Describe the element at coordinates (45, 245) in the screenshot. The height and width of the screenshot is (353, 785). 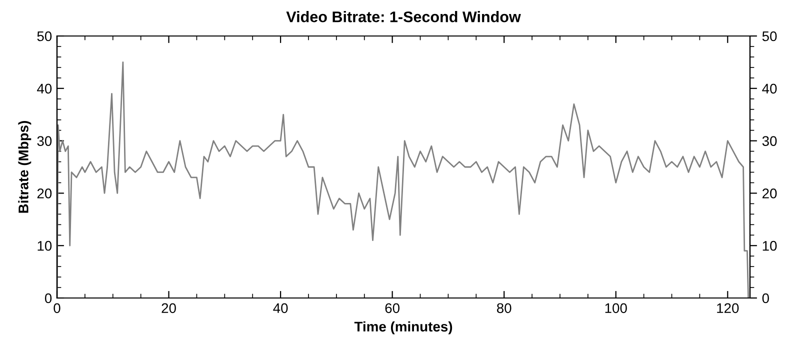
I see `y-tick-label: 10` at that location.